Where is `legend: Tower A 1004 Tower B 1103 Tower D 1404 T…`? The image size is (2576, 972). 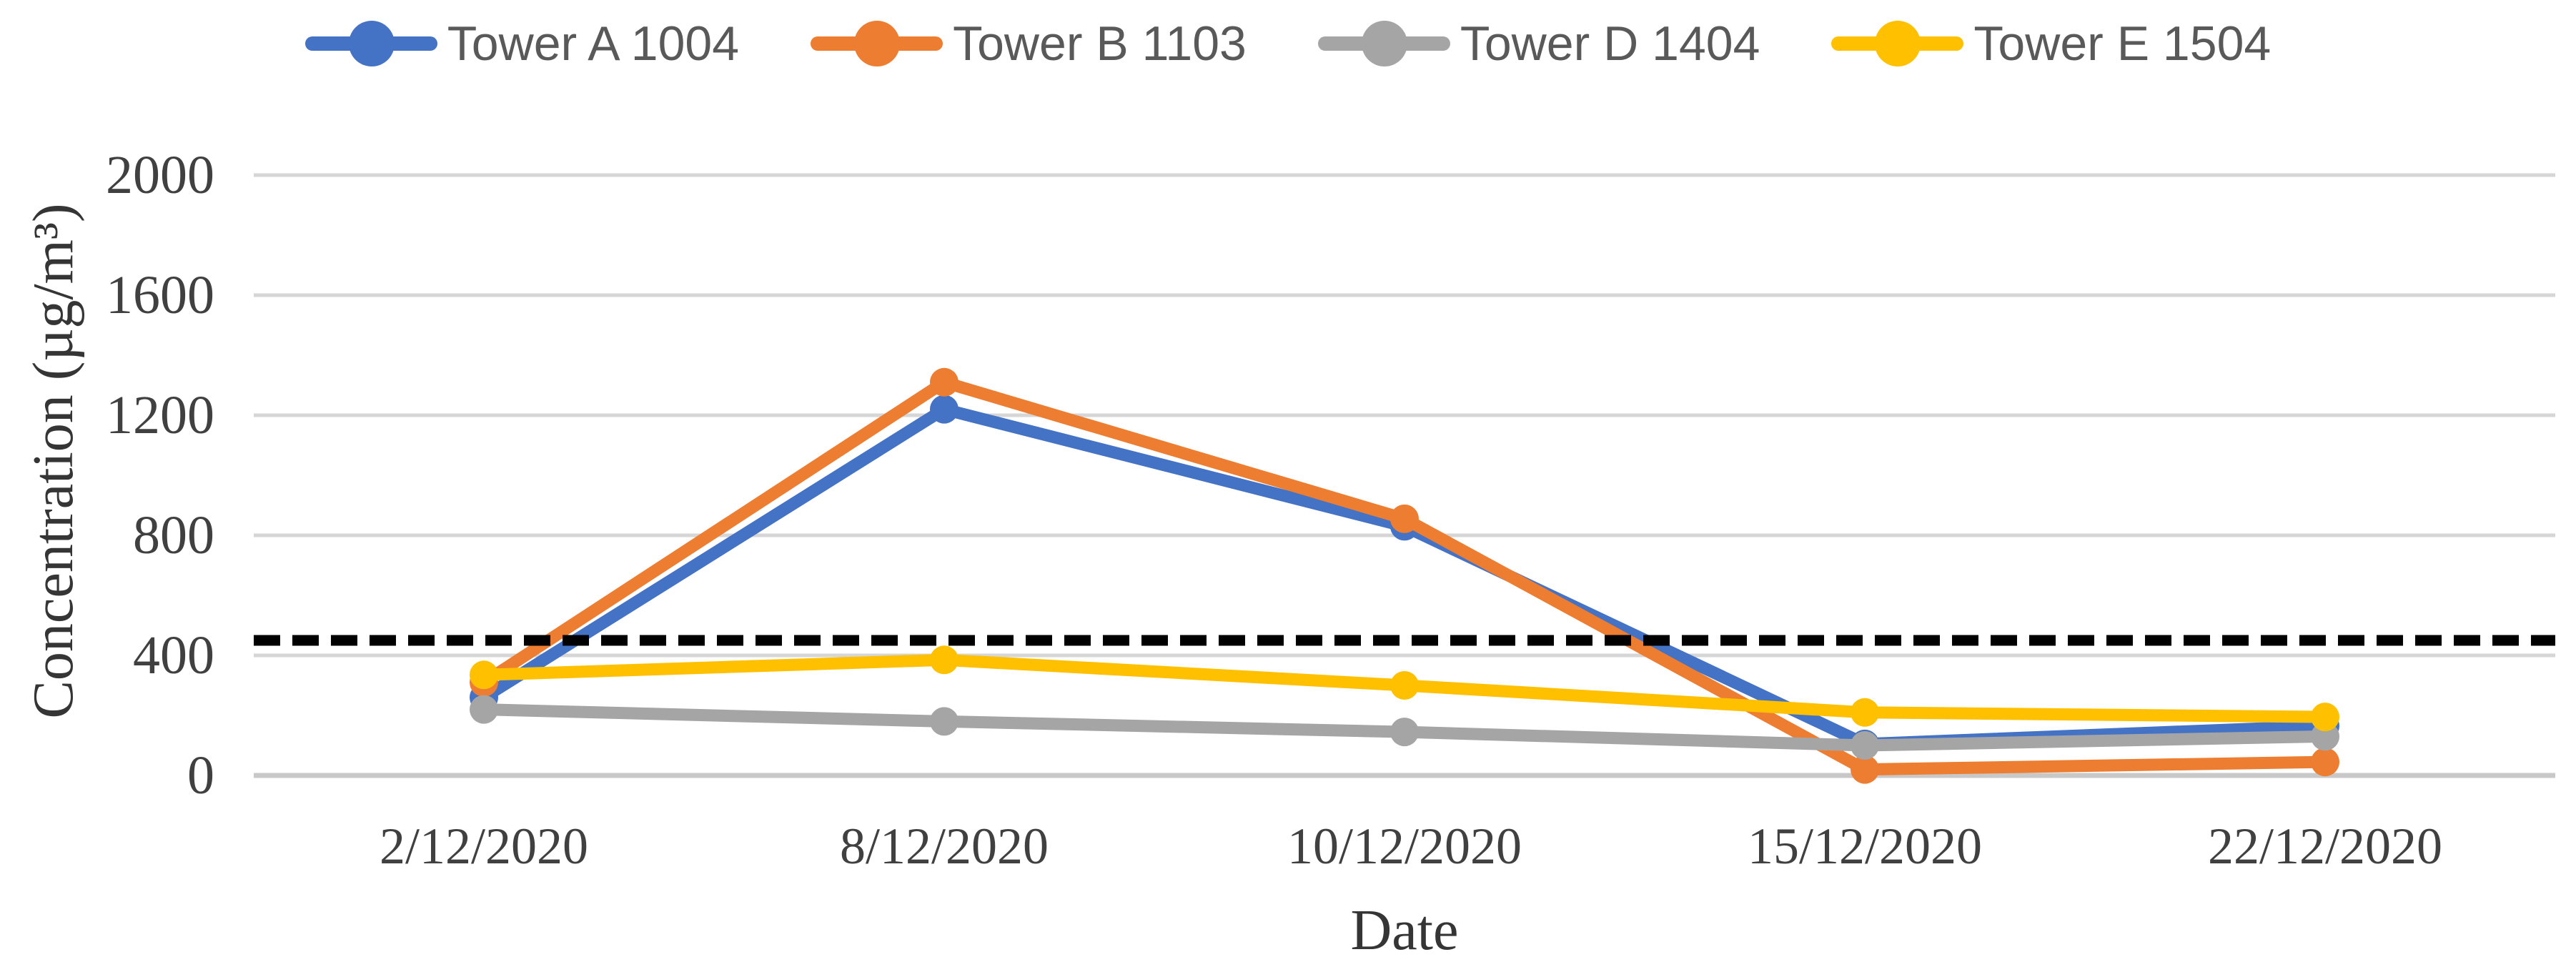
legend: Tower A 1004 Tower B 1103 Tower D 1404 T… is located at coordinates (1288, 44).